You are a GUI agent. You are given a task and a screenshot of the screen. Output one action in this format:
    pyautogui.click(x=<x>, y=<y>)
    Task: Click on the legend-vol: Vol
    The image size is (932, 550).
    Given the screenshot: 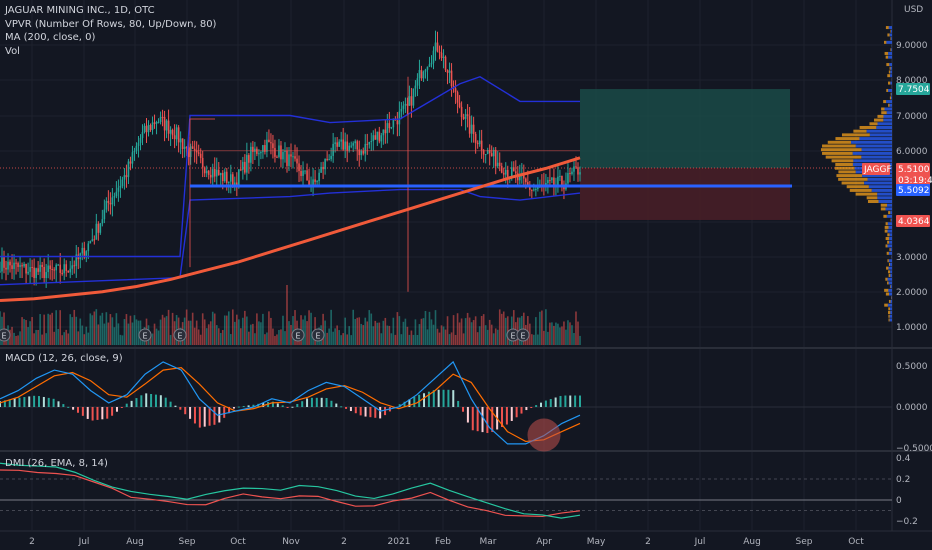 What is the action you would take?
    pyautogui.click(x=12, y=51)
    